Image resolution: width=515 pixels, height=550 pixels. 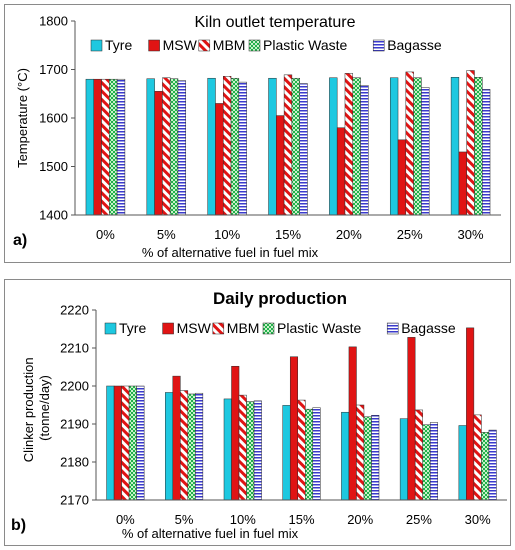 I want to click on legend-swatch-bagasse, so click(x=392, y=328).